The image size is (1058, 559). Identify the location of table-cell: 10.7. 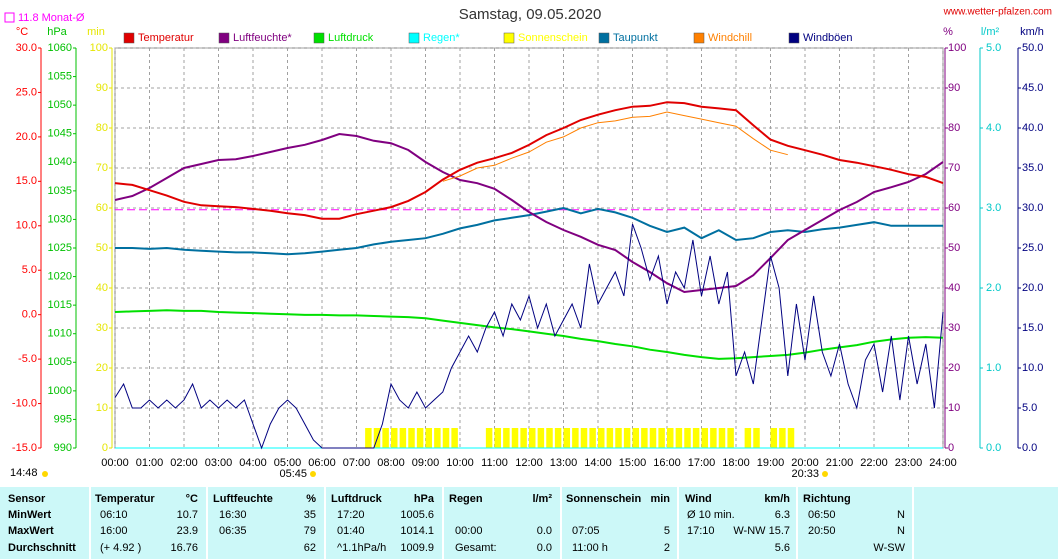
(187, 515).